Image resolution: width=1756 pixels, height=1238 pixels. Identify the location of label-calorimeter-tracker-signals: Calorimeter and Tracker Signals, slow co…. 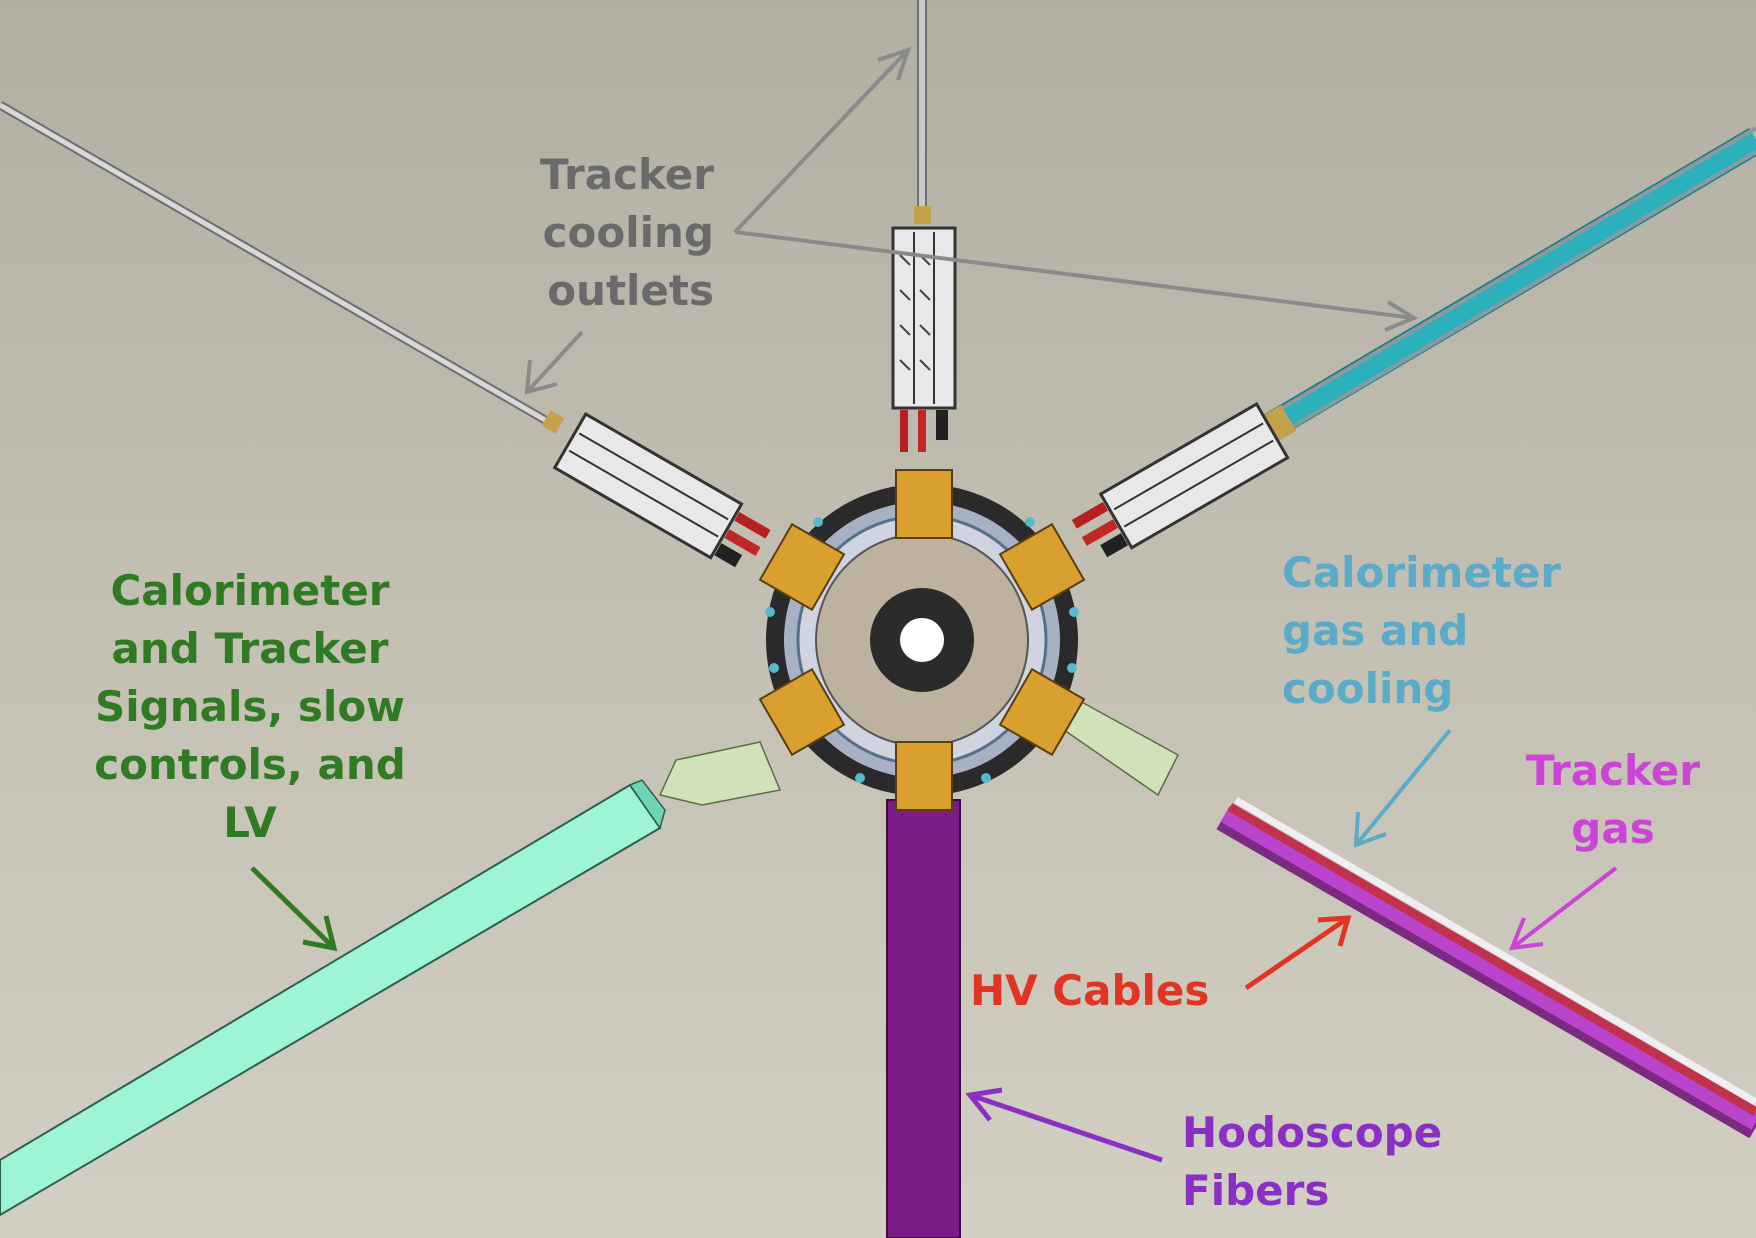
(250, 707).